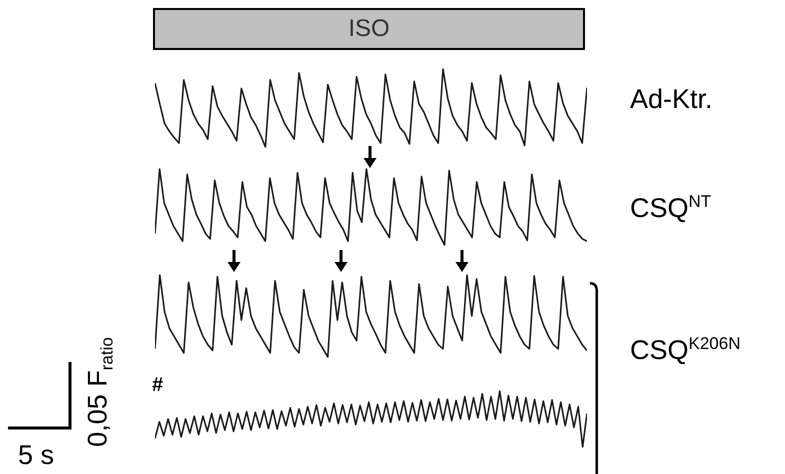  Describe the element at coordinates (685, 350) in the screenshot. I see `series-label: CSQ$^{K206N}$` at that location.